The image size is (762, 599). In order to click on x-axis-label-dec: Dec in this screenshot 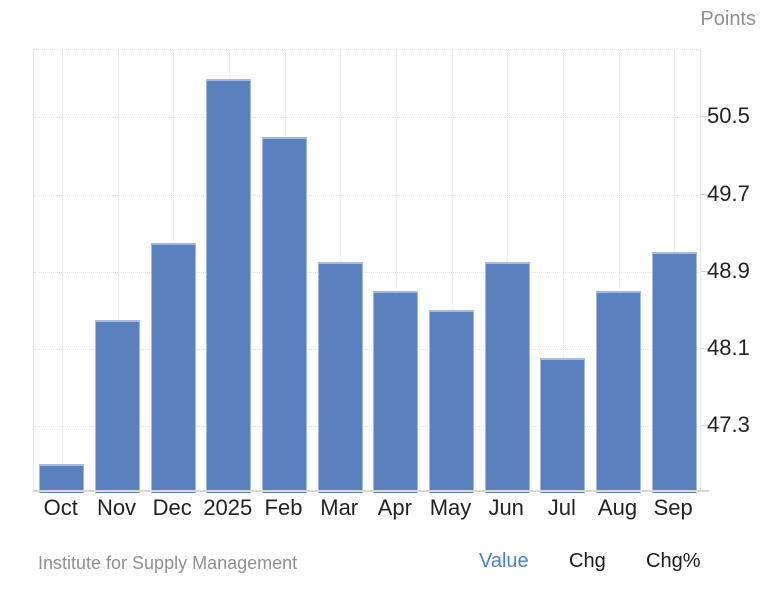, I will do `click(172, 507)`.